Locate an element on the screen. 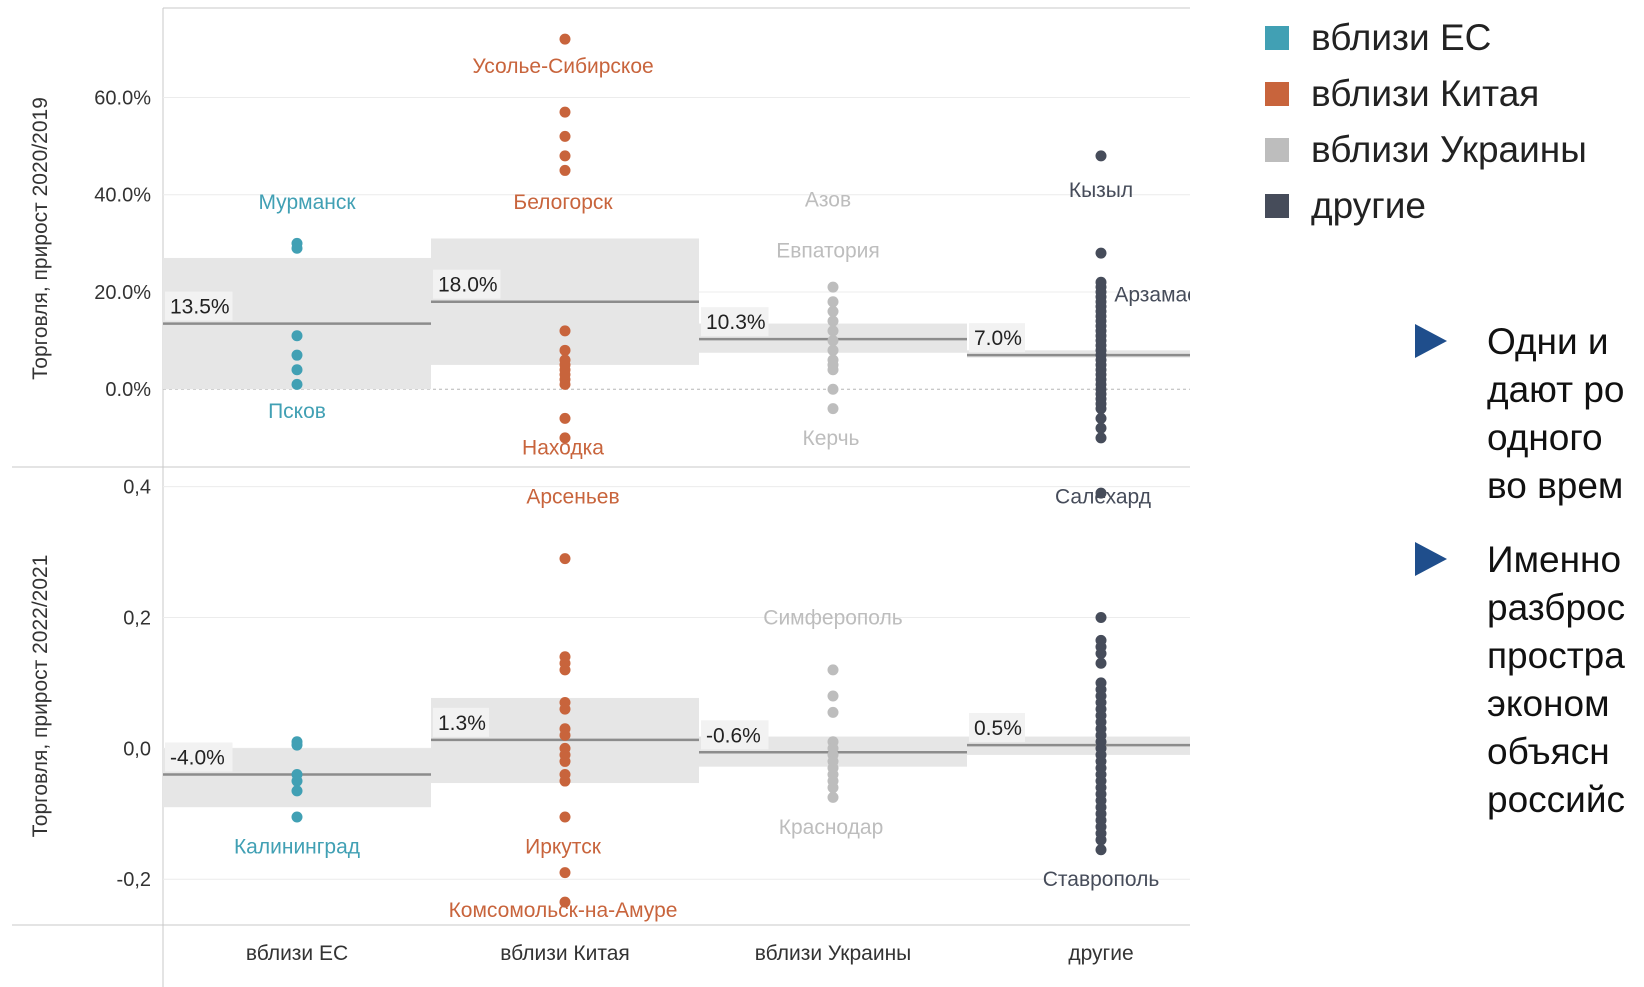 The width and height of the screenshot is (1644, 987). y-axis-title: Торговля, прирост 2020/2019 is located at coordinates (40, 238).